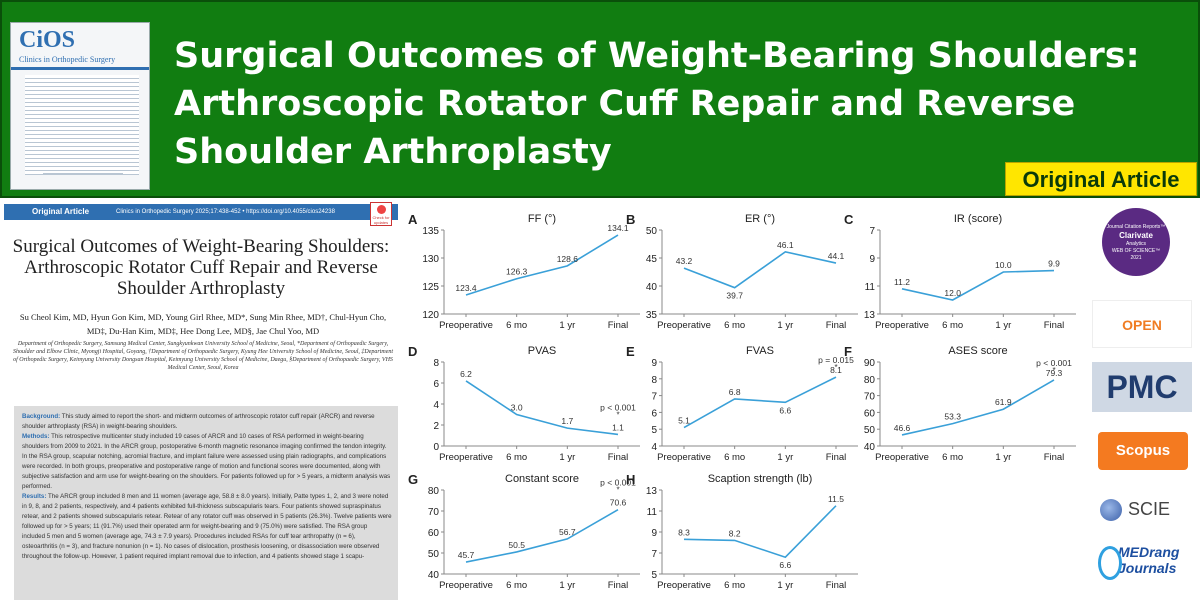 The width and height of the screenshot is (1200, 600). What do you see at coordinates (1101, 179) in the screenshot?
I see `article-type-badge: Original Article` at bounding box center [1101, 179].